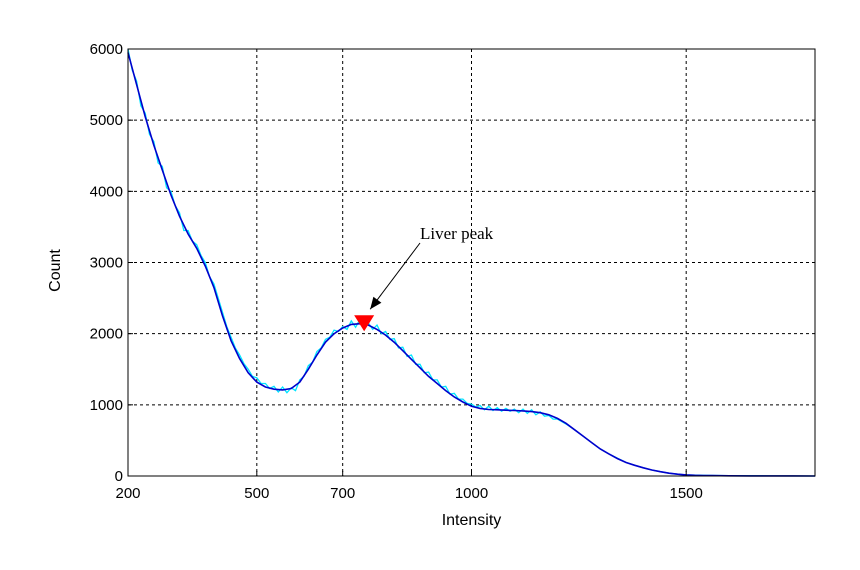 The height and width of the screenshot is (570, 860). Describe the element at coordinates (376, 303) in the screenshot. I see `annotation-arrow-head` at that location.